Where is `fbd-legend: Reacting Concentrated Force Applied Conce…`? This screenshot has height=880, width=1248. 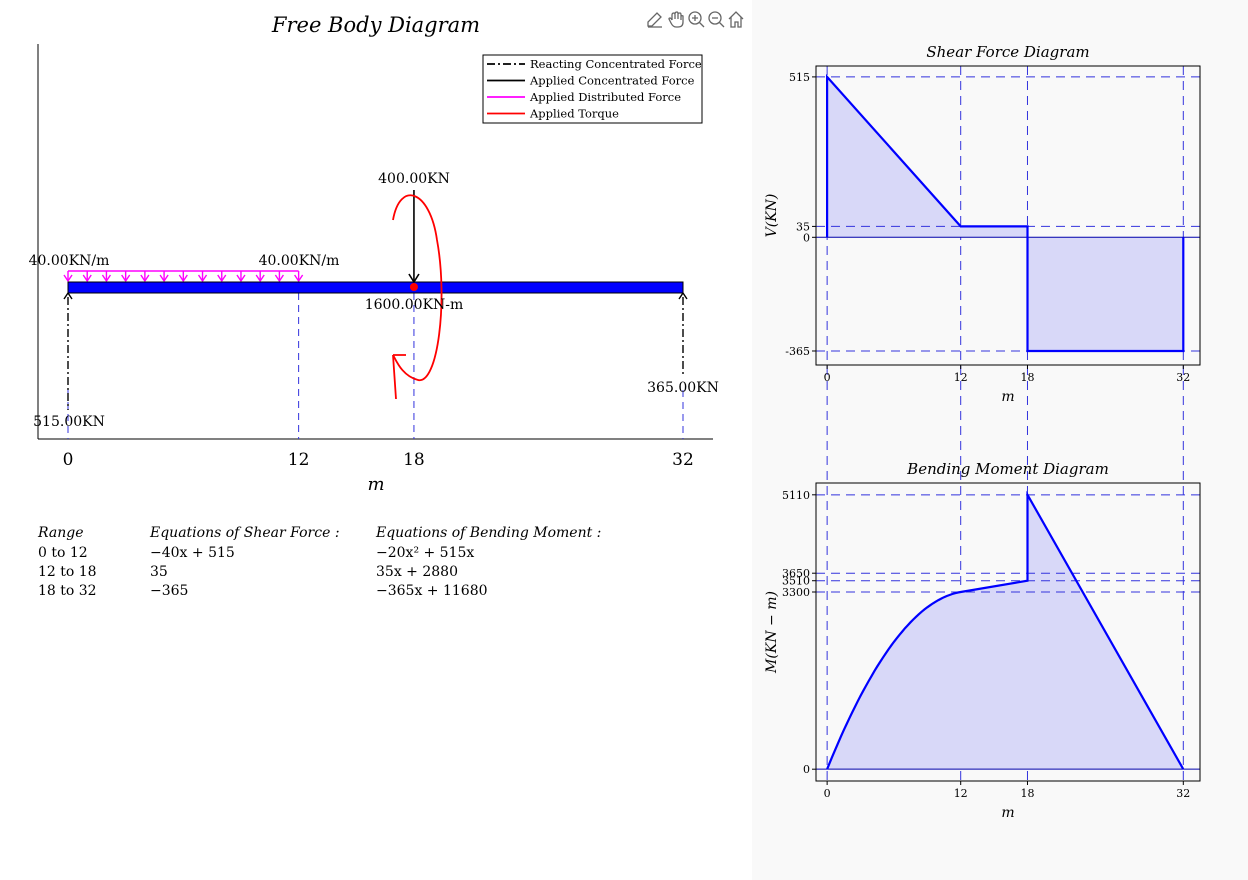
fbd-legend: Reacting Concentrated Force Applied Conce… is located at coordinates (592, 89).